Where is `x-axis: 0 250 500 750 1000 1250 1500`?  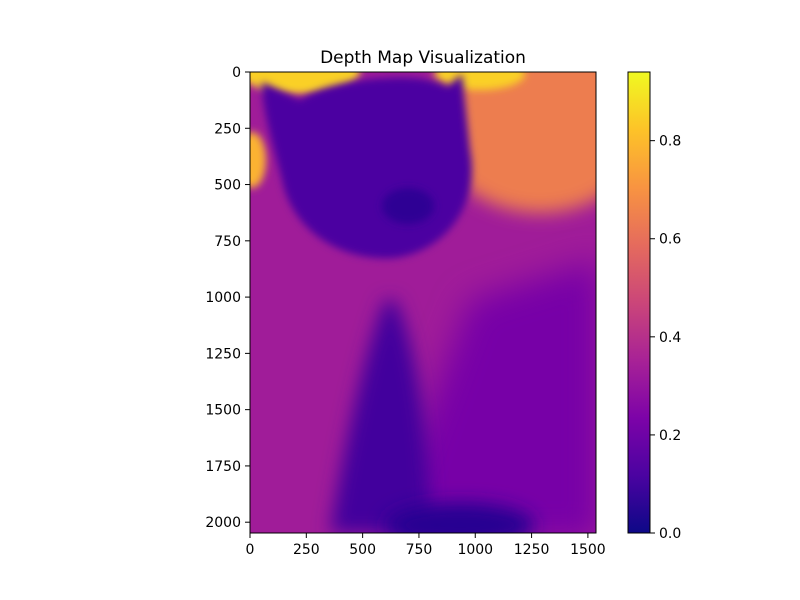
x-axis: 0 250 500 750 1000 1250 1500 is located at coordinates (426, 545).